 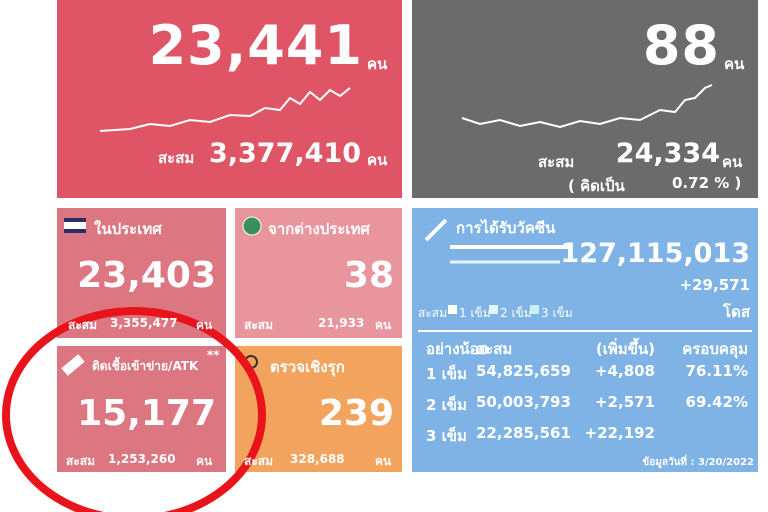 What do you see at coordinates (145, 366) in the screenshot?
I see `label: ติดเชื้อเข้าข่าย/ATK` at bounding box center [145, 366].